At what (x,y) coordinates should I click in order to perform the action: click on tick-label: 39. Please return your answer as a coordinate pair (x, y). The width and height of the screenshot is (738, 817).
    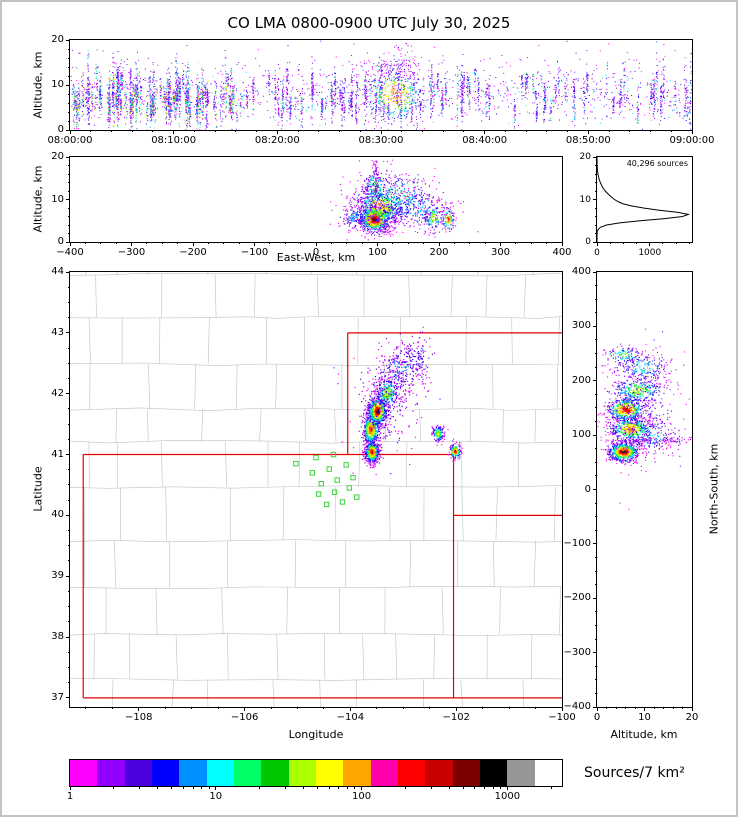
    Looking at the image, I should click on (57, 576).